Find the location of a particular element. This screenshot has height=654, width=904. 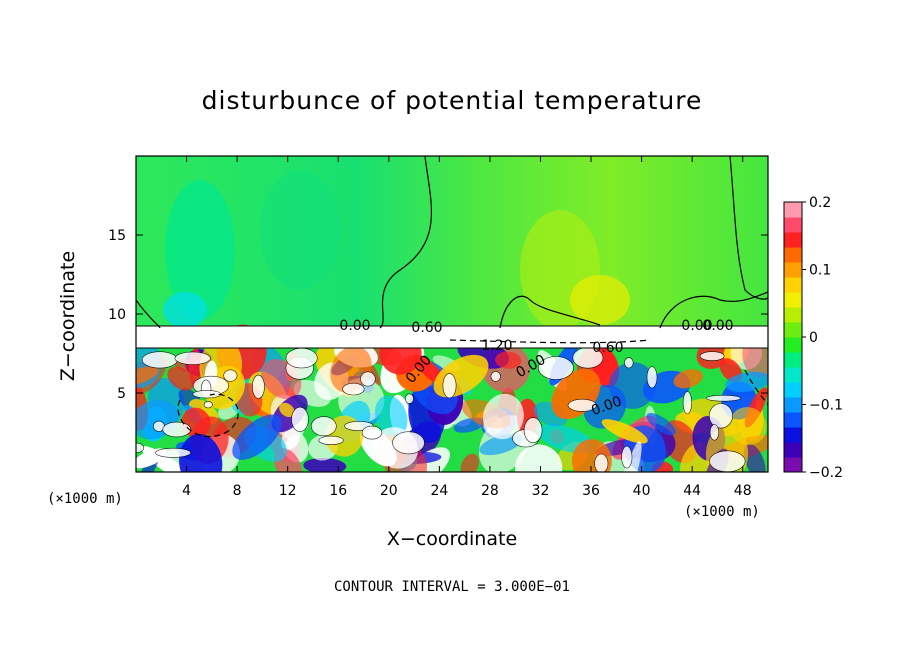

x-tick-label: 20 is located at coordinates (389, 491).